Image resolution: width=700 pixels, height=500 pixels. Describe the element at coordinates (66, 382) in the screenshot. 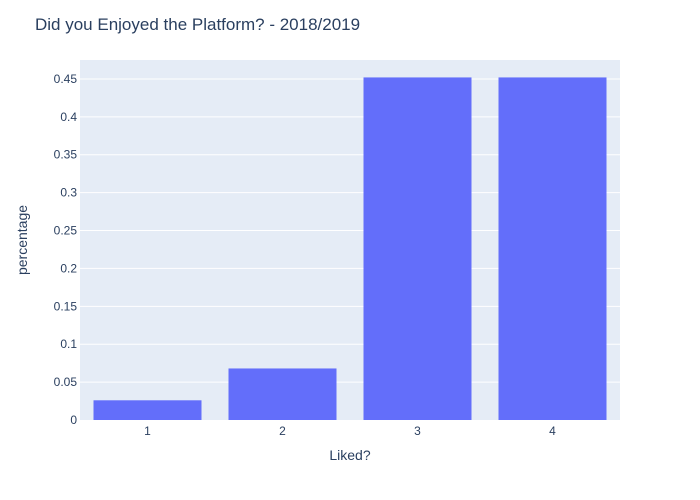

I see `y-tick-label: 0.05` at that location.